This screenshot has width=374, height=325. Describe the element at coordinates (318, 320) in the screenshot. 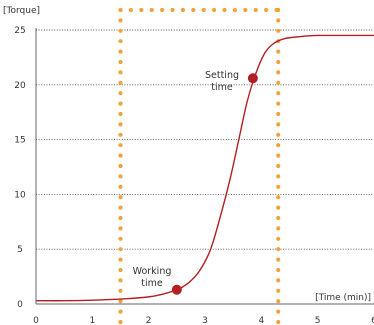

I see `x-tick-label-5: 5` at that location.